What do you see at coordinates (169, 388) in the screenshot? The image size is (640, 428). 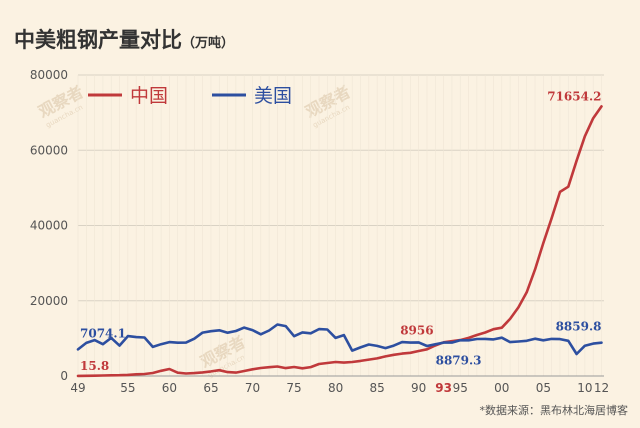 I see `x-tick-label: 60` at bounding box center [169, 388].